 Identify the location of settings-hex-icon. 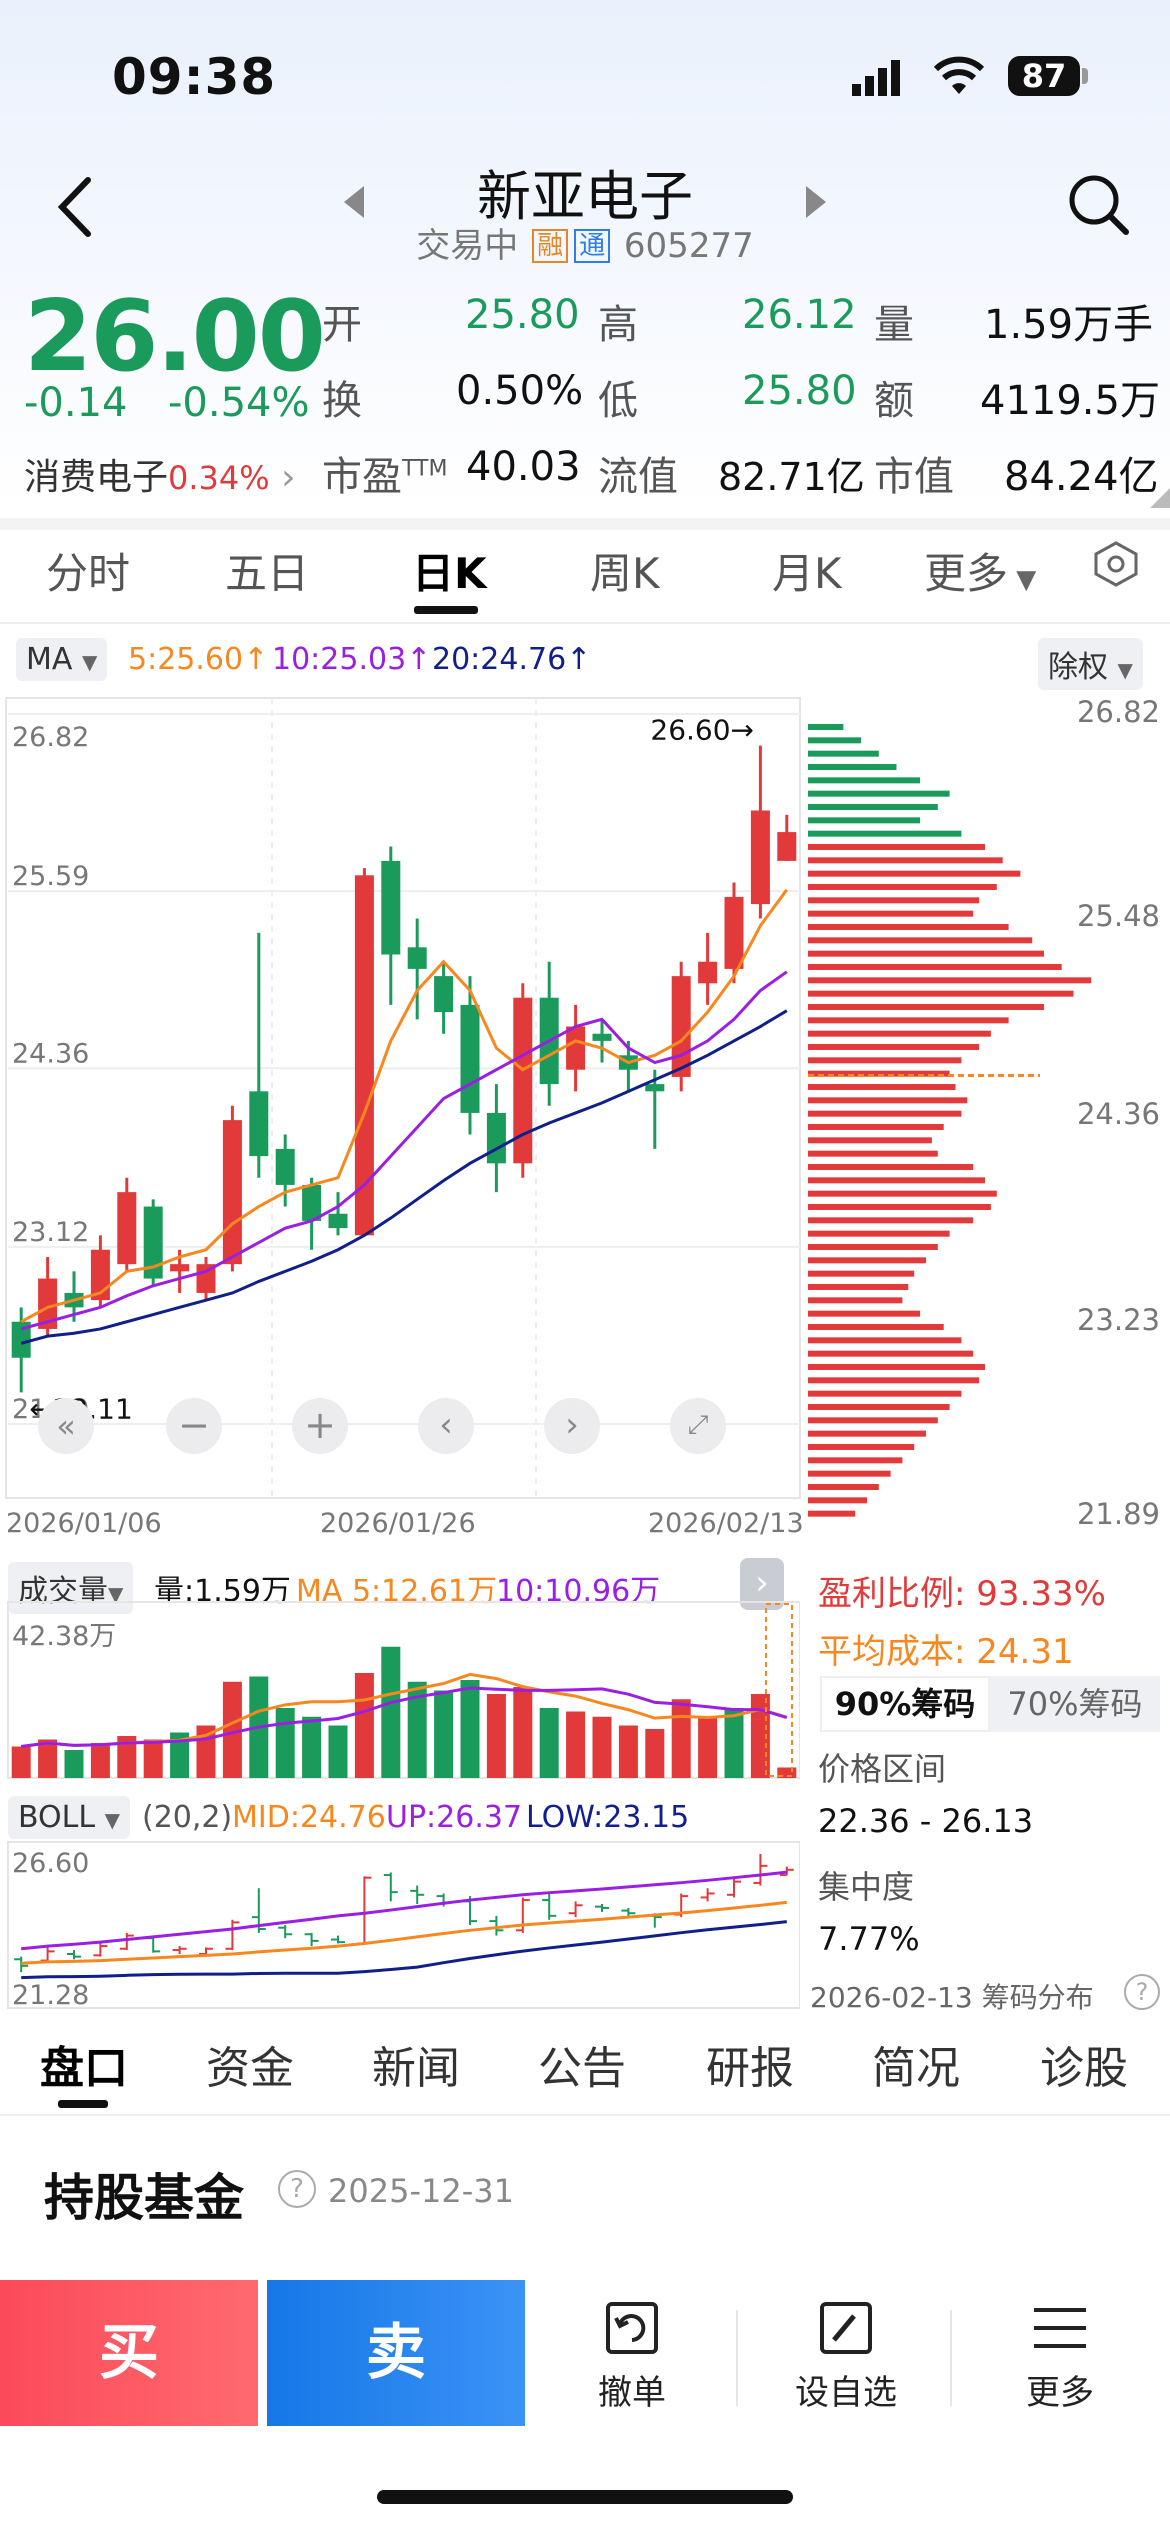
(1116, 569).